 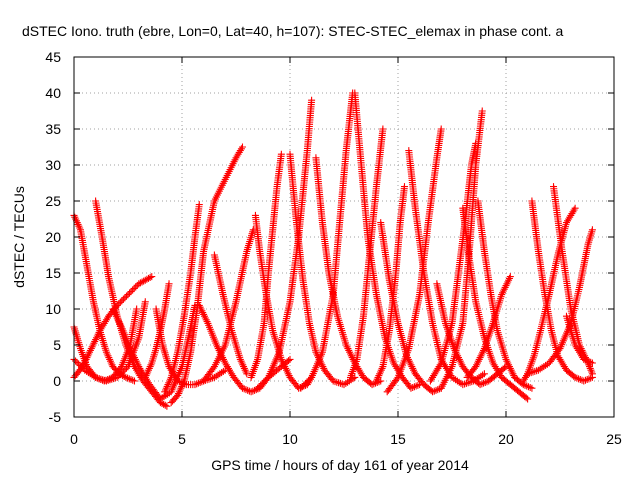 What do you see at coordinates (53, 201) in the screenshot?
I see `y-tick-label: 25` at bounding box center [53, 201].